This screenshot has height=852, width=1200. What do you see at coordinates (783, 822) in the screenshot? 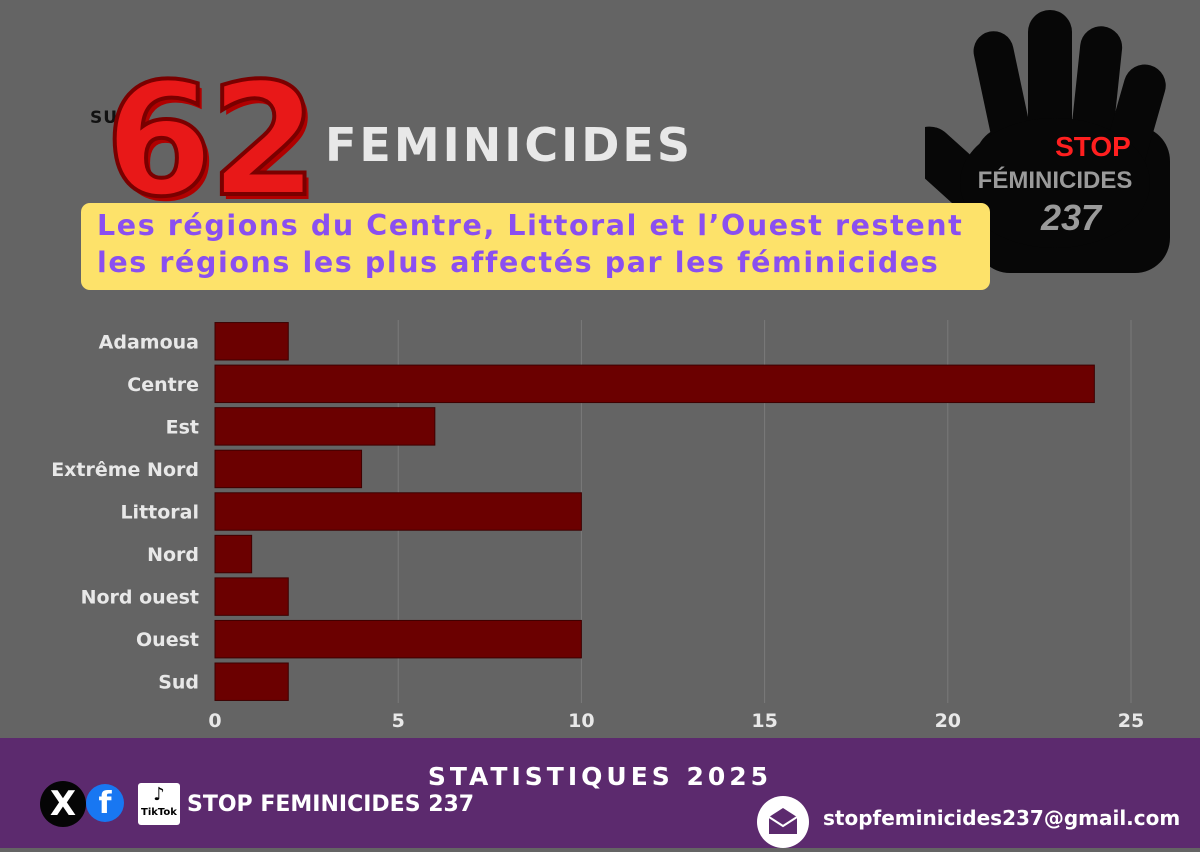
I see `mail-icon` at bounding box center [783, 822].